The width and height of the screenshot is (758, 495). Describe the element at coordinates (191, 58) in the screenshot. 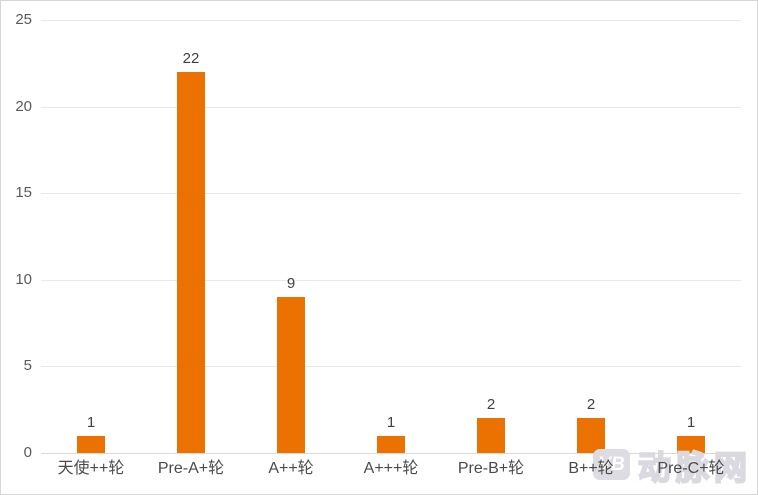

I see `value-label: 22` at that location.